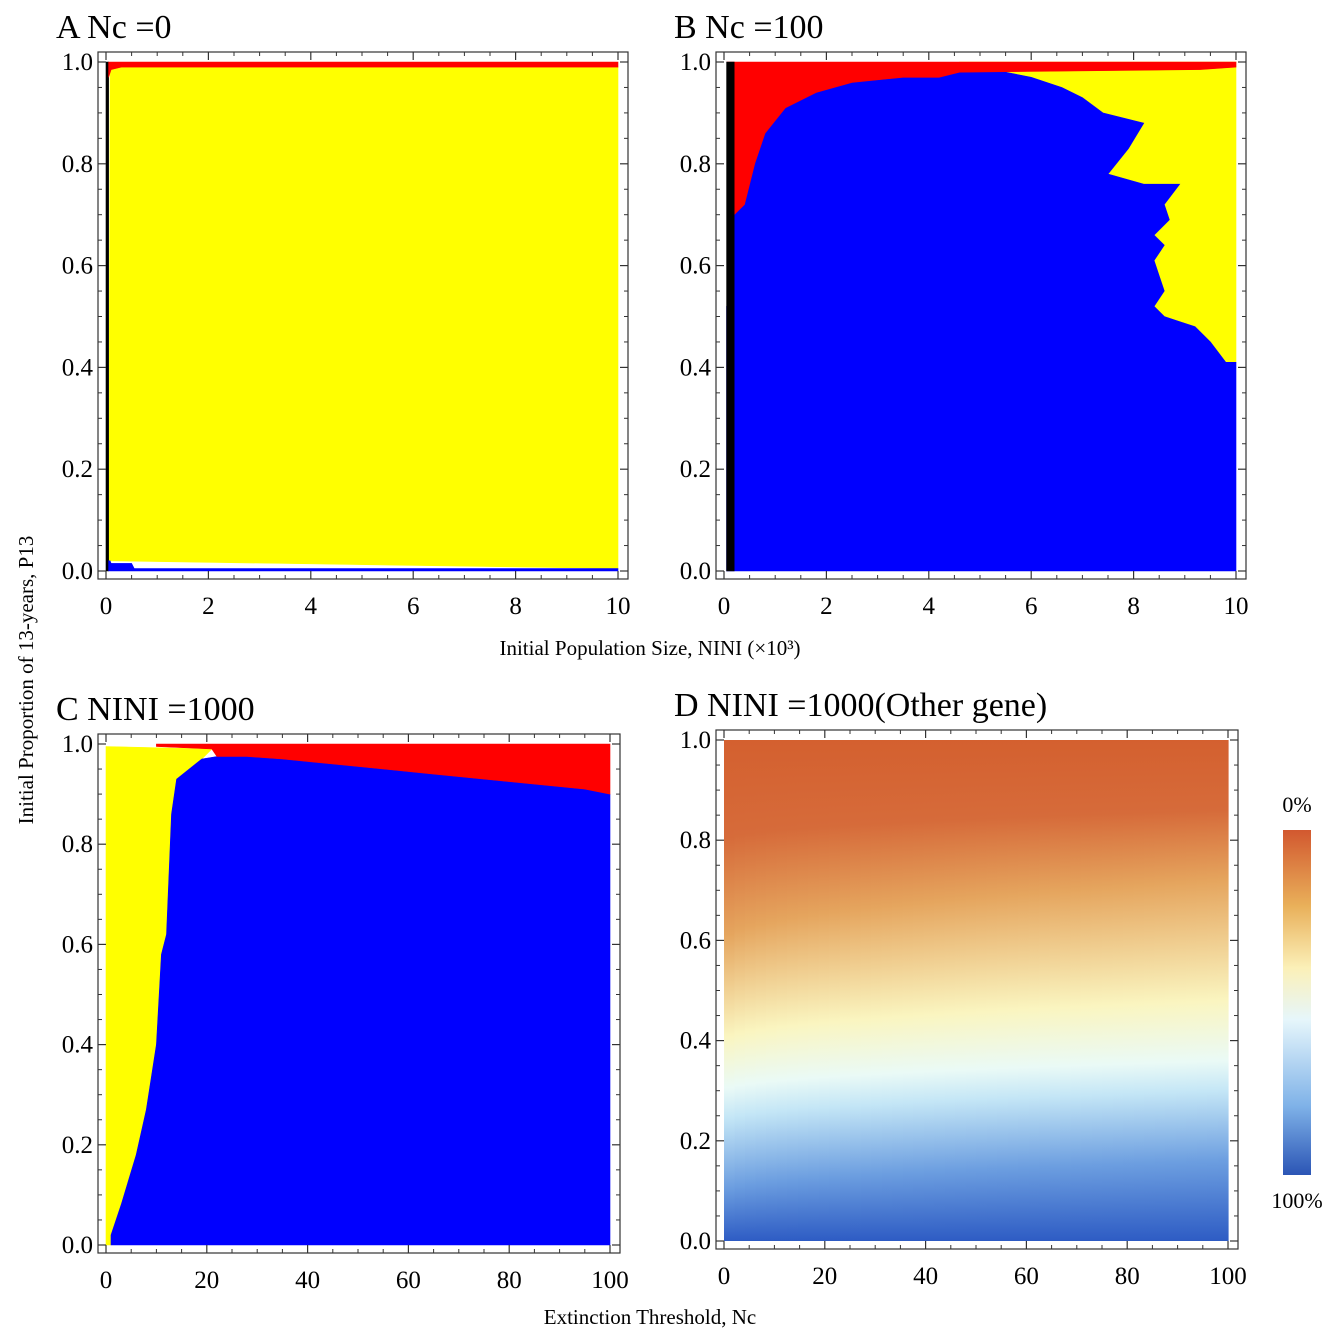  Describe the element at coordinates (749, 27) in the screenshot. I see `panel-title: B Nc =100` at that location.